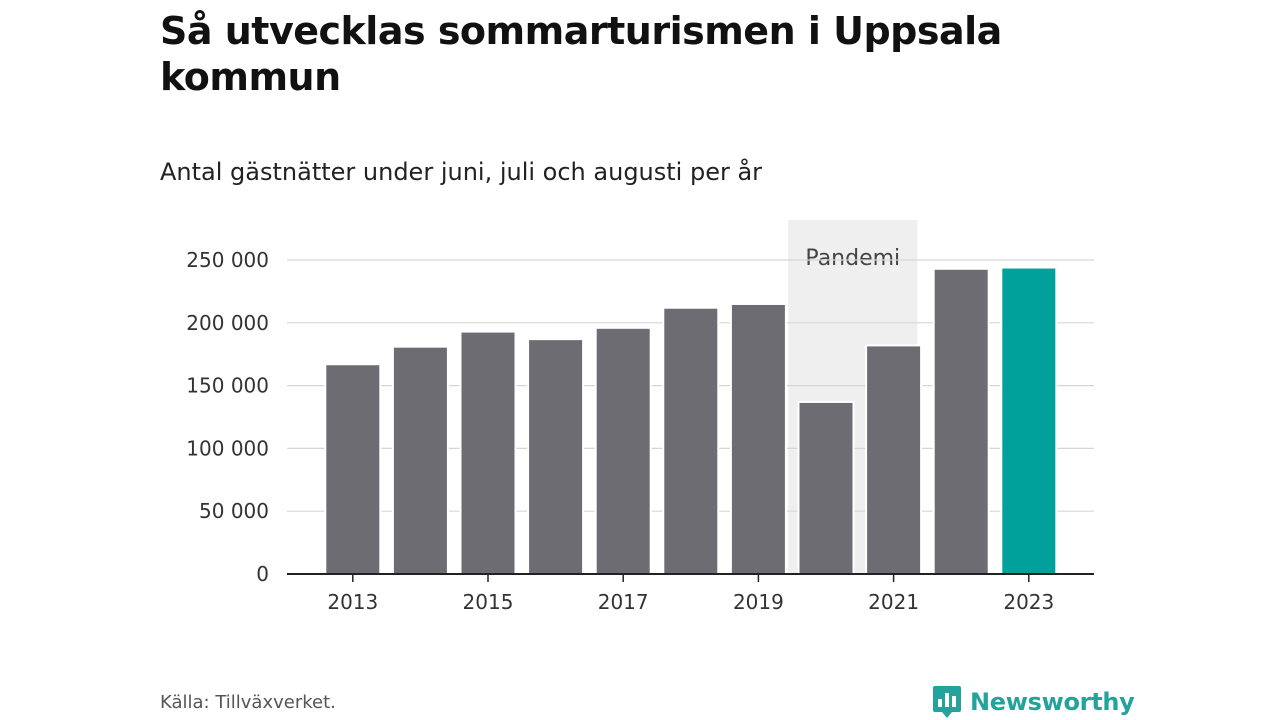 The image size is (1280, 720). Describe the element at coordinates (227, 448) in the screenshot. I see `y-tick-label: 100 000` at that location.